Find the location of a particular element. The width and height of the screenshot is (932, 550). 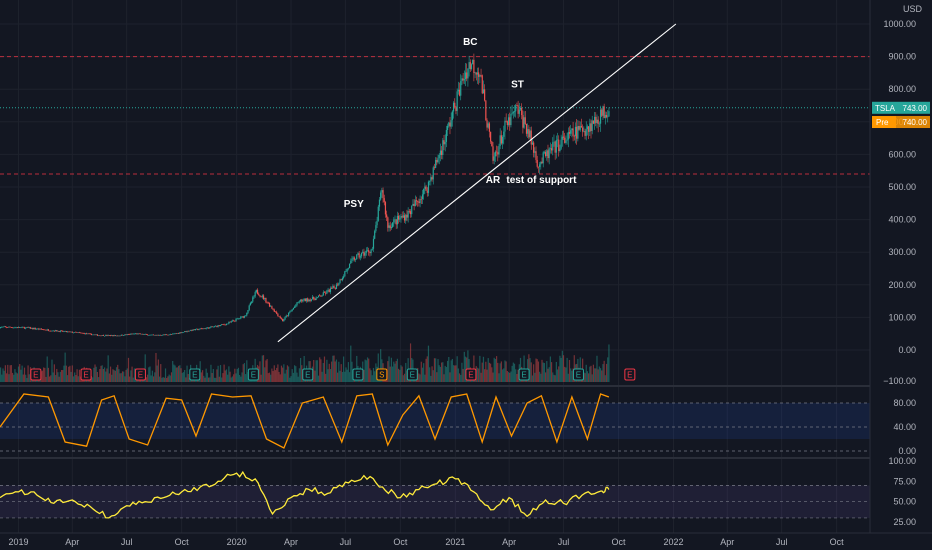

earnings-event-marker: S is located at coordinates (382, 374).